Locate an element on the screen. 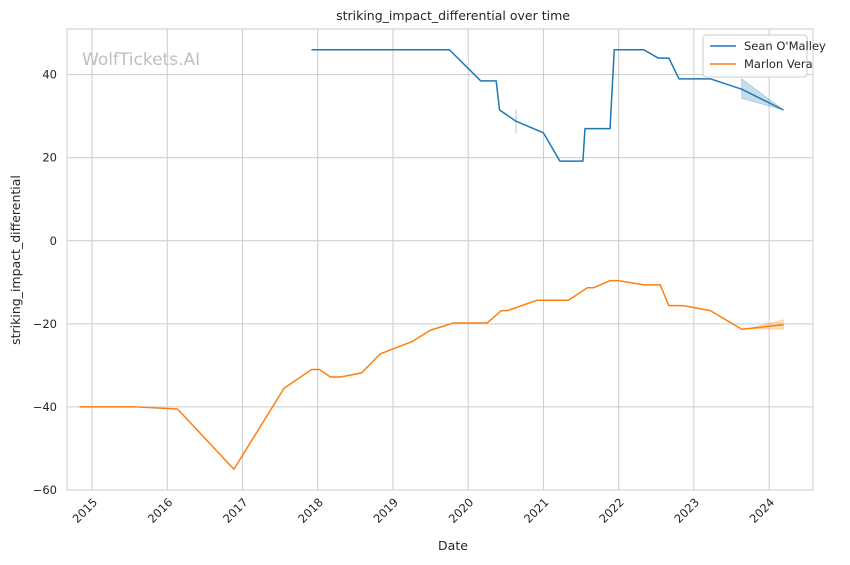 This screenshot has width=850, height=565. y-tick-label: −40 is located at coordinates (45, 407).